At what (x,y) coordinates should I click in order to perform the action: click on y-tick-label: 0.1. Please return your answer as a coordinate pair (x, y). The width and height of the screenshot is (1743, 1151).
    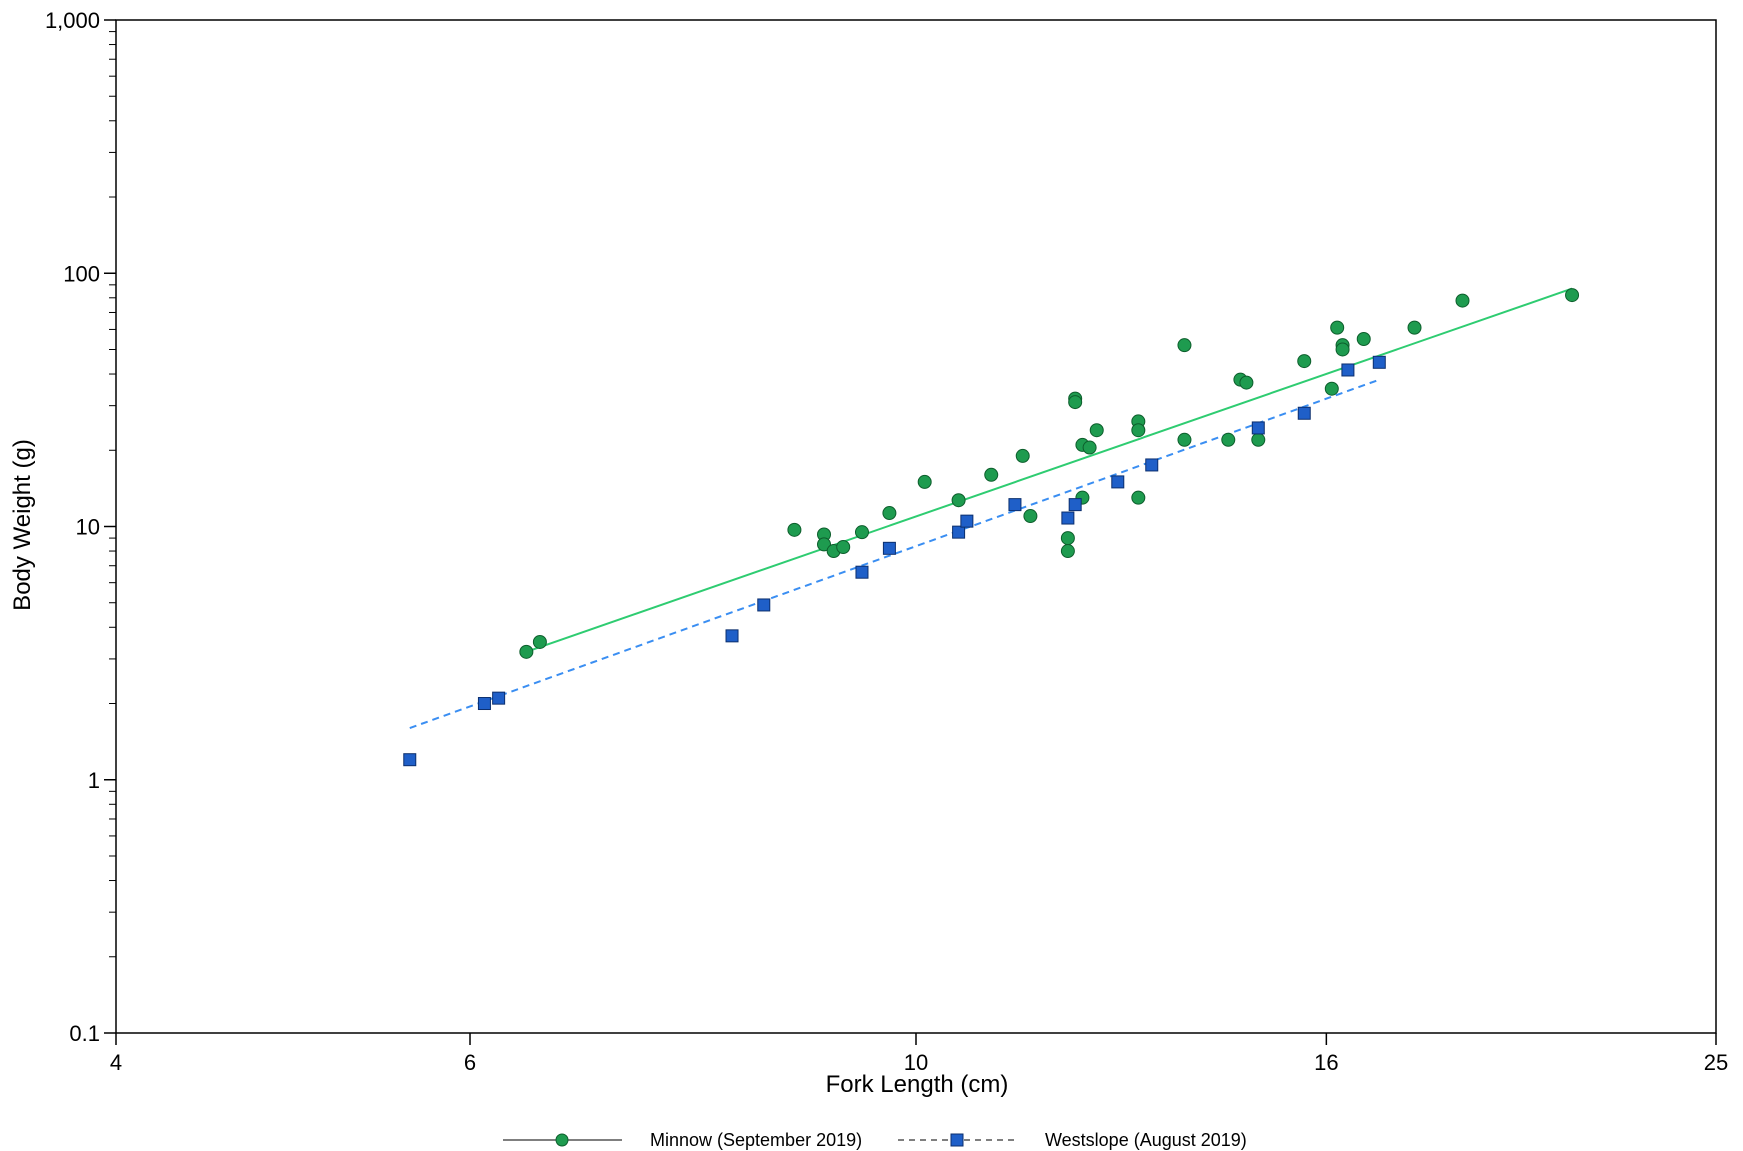
    Looking at the image, I should click on (84, 1033).